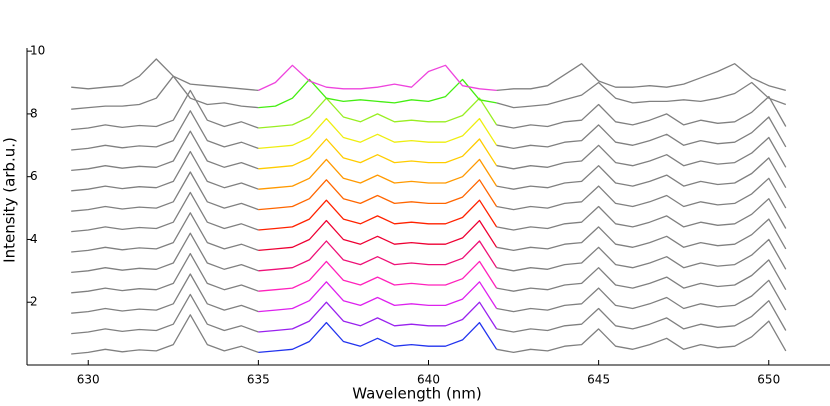 The width and height of the screenshot is (830, 406). What do you see at coordinates (34, 239) in the screenshot?
I see `y-tick-label: 4` at bounding box center [34, 239].